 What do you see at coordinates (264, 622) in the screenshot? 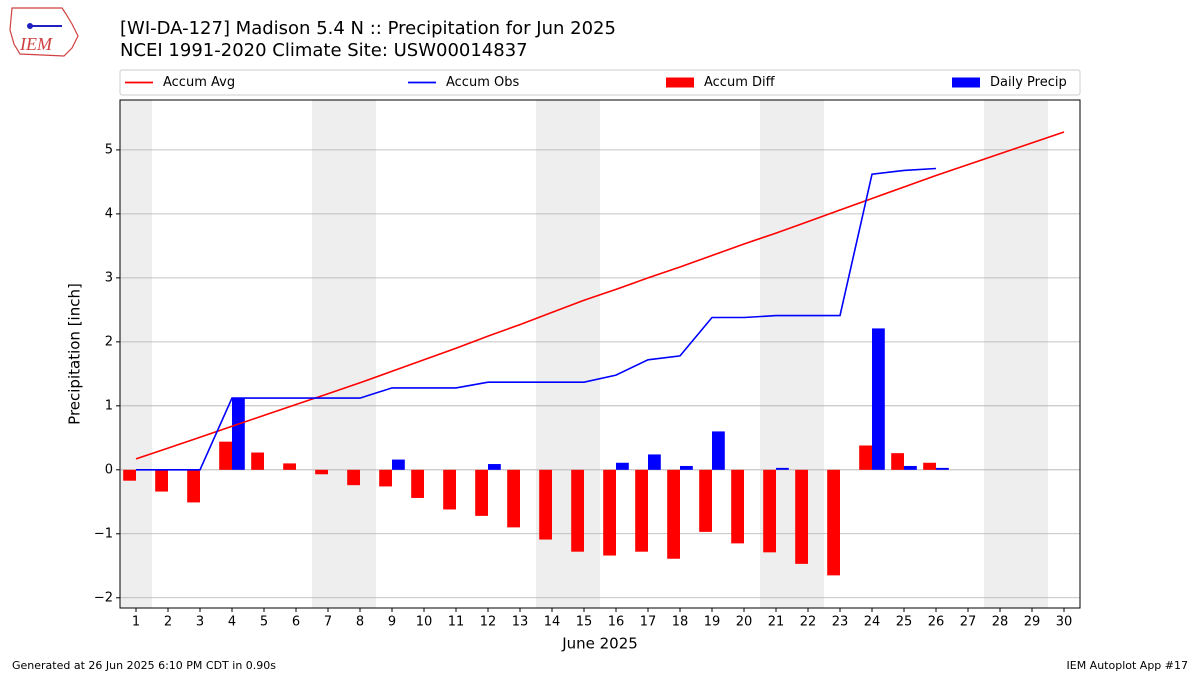
I see `x-tick-label: 5` at bounding box center [264, 622].